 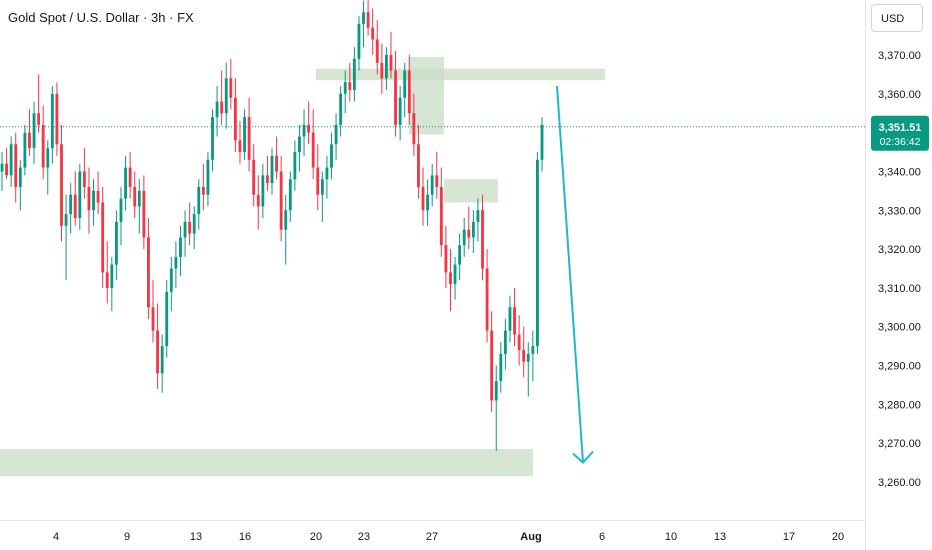 What do you see at coordinates (460, 74) in the screenshot?
I see `supply-demand-zone` at bounding box center [460, 74].